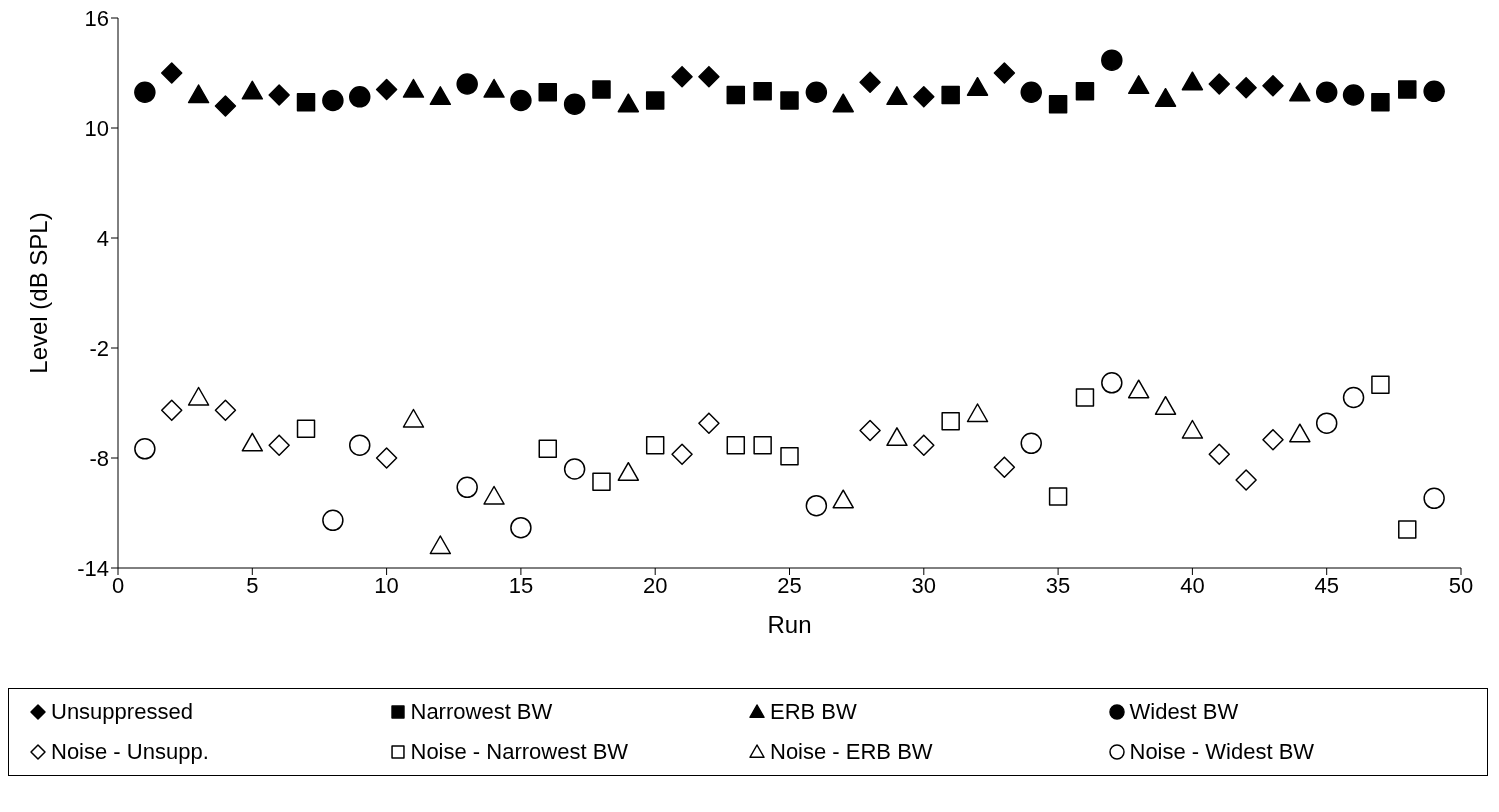 The image size is (1499, 812). What do you see at coordinates (122, 712) in the screenshot?
I see `legend-label: Unsuppressed` at bounding box center [122, 712].